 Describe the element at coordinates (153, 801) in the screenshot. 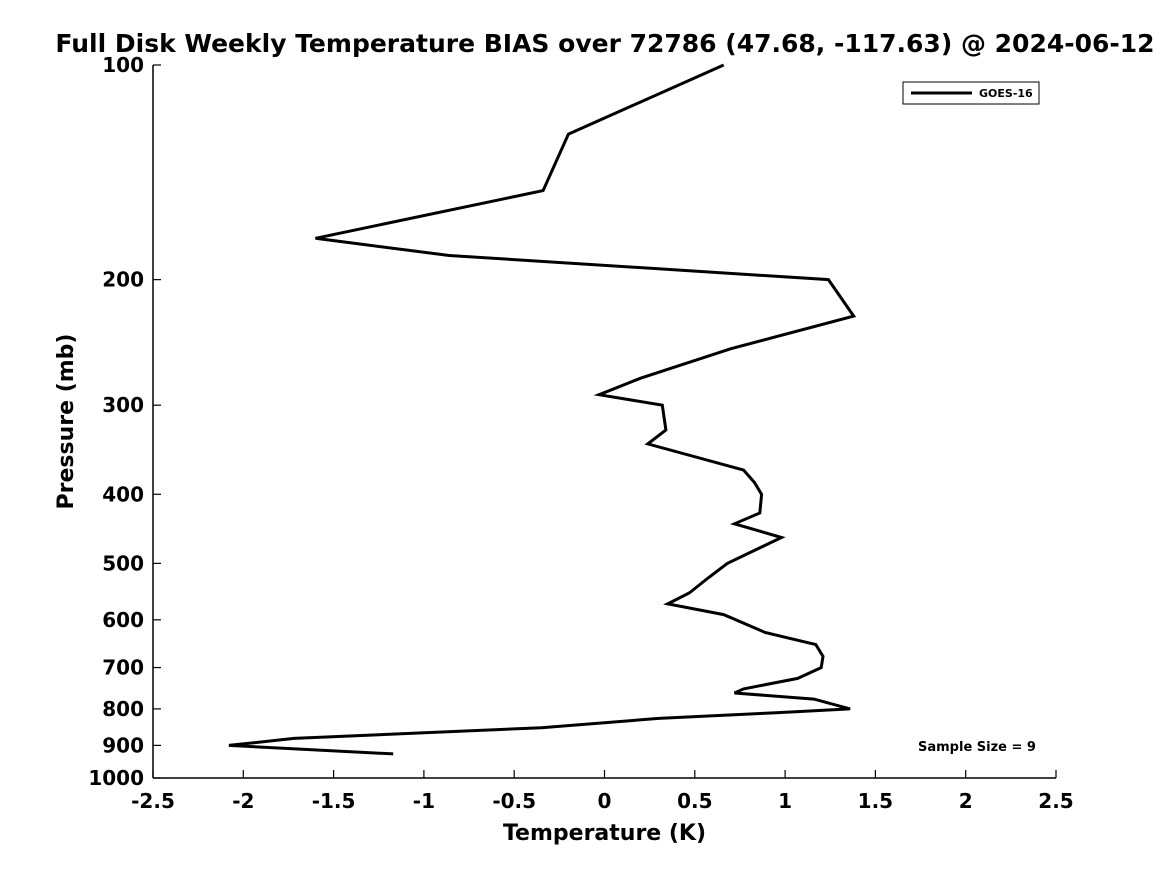

I see `x-tick-label: -2.5` at that location.